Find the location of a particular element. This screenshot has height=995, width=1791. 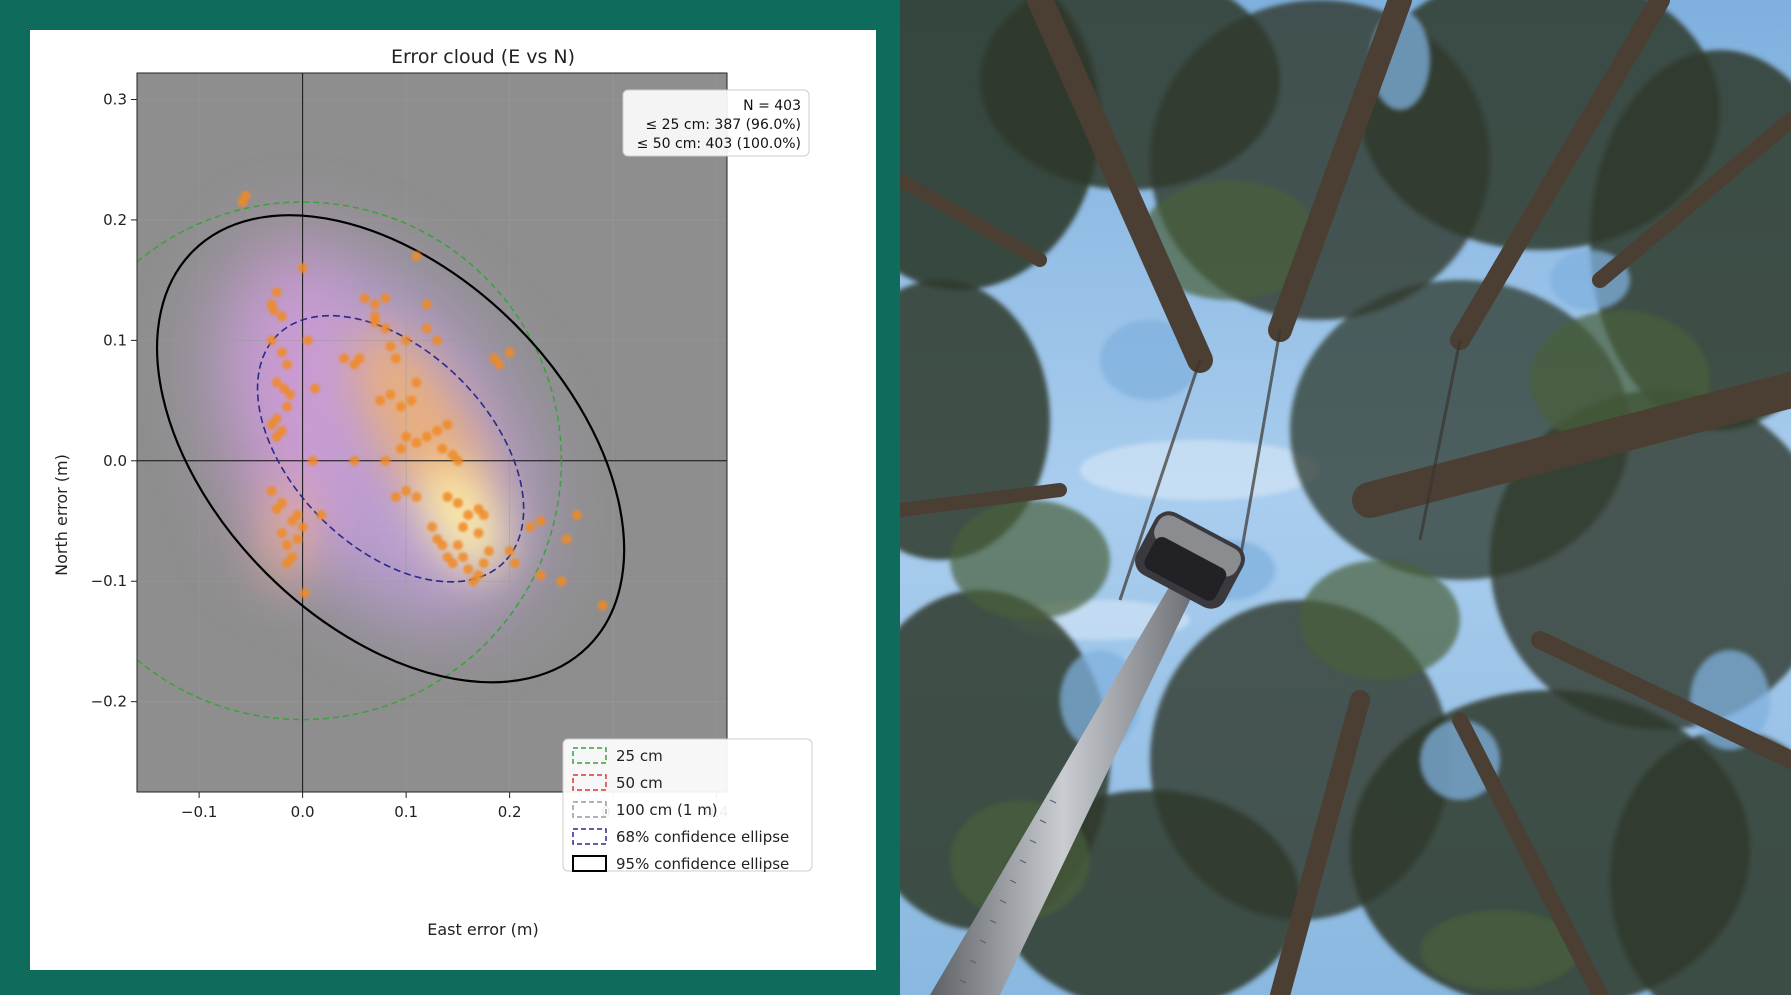

legend-label: 100 cm (1 m) is located at coordinates (667, 810).